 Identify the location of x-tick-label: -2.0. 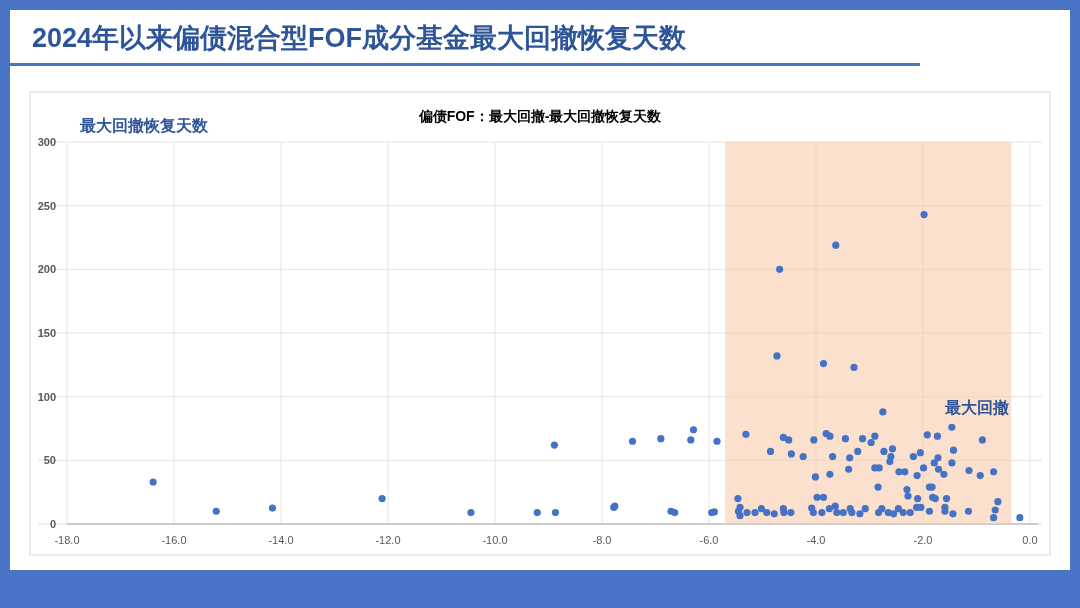
(923, 540).